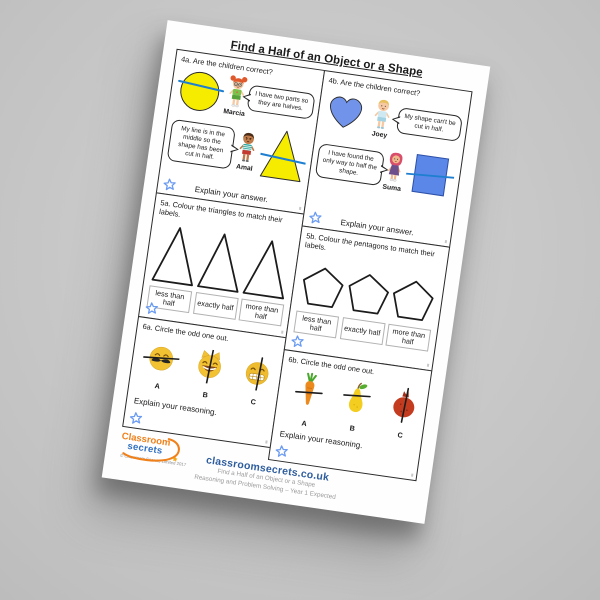 The height and width of the screenshot is (600, 600). I want to click on carrot-icon, so click(308, 389).